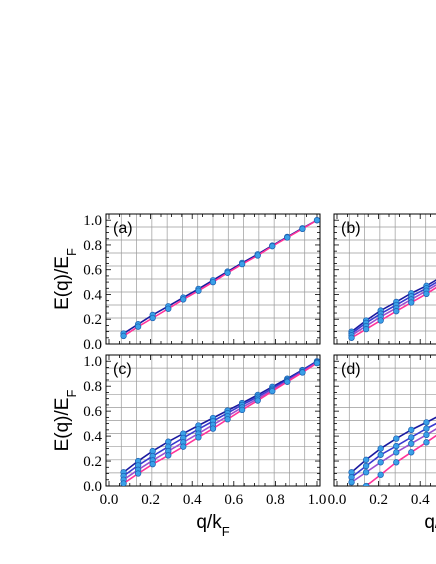  I want to click on panel-b: (b), so click(384, 279).